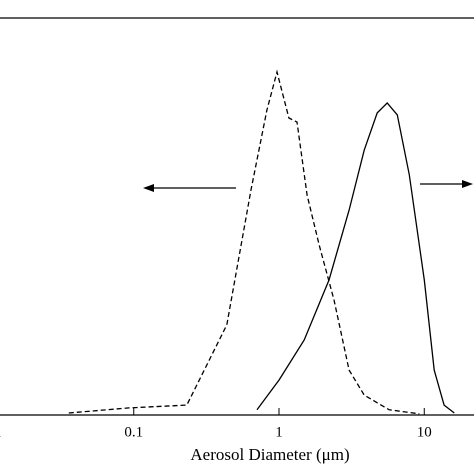 Image resolution: width=474 pixels, height=474 pixels. I want to click on x-tick-label: 0.01, so click(1, 432).